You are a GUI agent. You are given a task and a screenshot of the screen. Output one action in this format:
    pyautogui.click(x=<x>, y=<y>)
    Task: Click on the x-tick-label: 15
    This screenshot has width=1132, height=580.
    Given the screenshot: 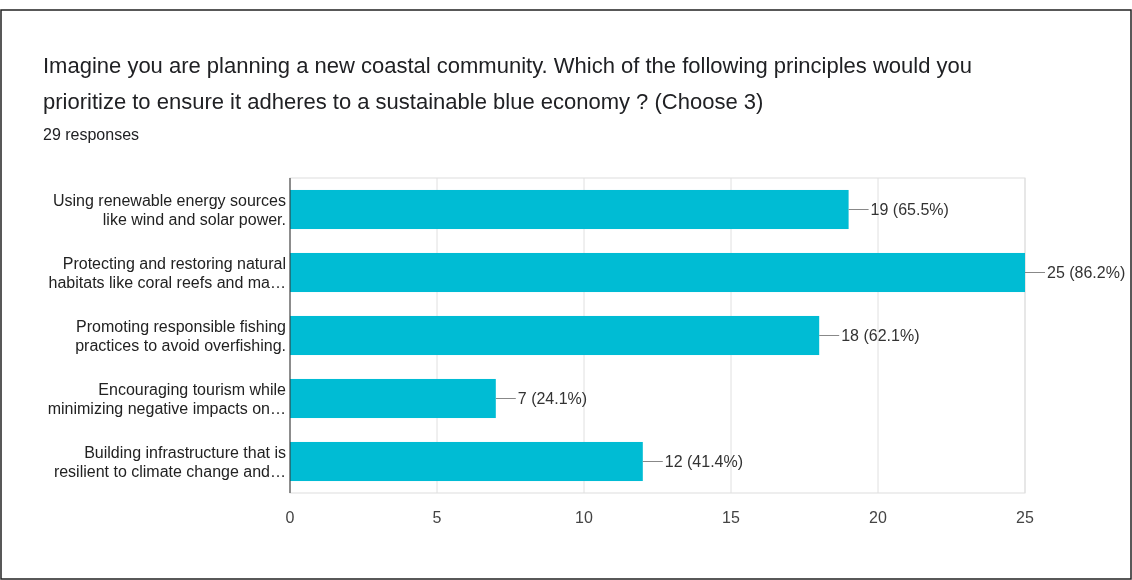 What is the action you would take?
    pyautogui.click(x=731, y=517)
    